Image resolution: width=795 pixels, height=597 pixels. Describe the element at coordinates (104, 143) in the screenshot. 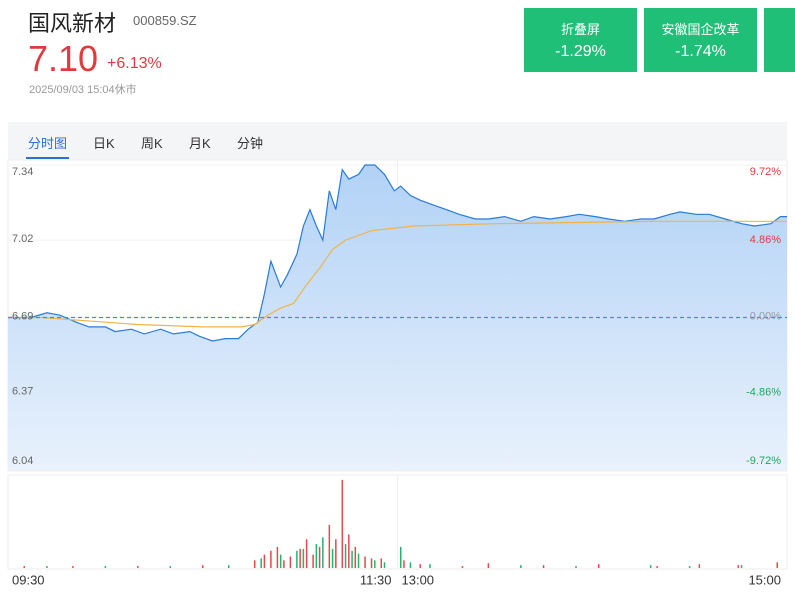

I see `tab: 日K` at that location.